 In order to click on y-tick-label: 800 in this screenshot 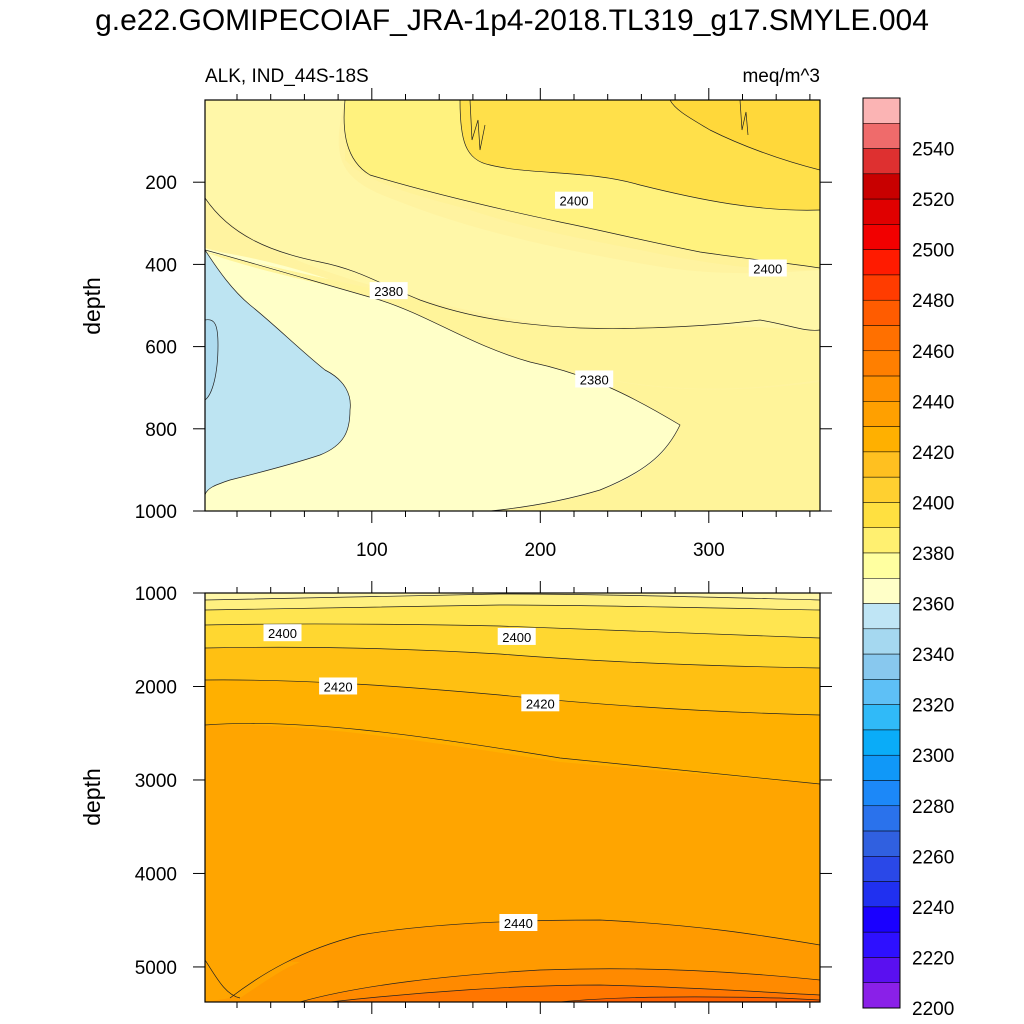, I will do `click(161, 430)`.